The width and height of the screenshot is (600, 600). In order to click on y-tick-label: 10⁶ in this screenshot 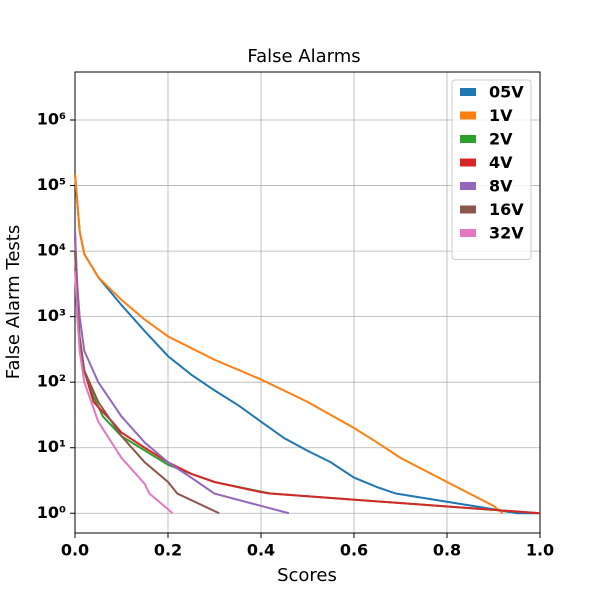, I will do `click(51, 119)`.